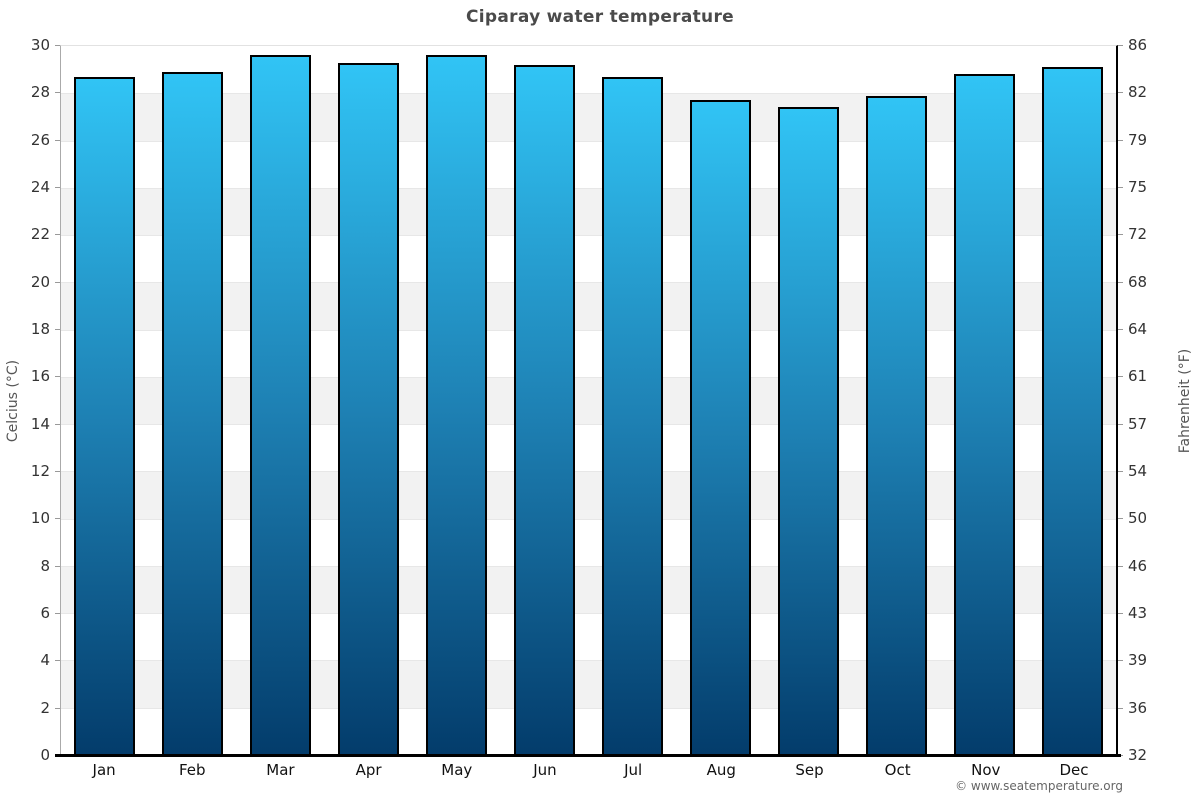  Describe the element at coordinates (1138, 376) in the screenshot. I see `fahrenheit-tick-label: 61` at that location.